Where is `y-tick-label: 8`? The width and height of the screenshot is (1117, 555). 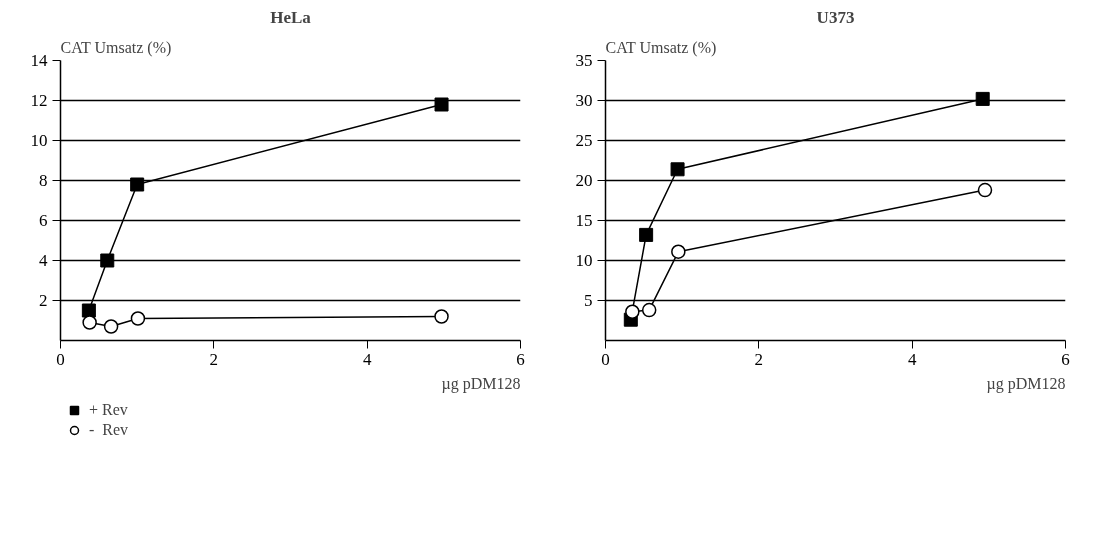
y-tick-label: 8 is located at coordinates (43, 180).